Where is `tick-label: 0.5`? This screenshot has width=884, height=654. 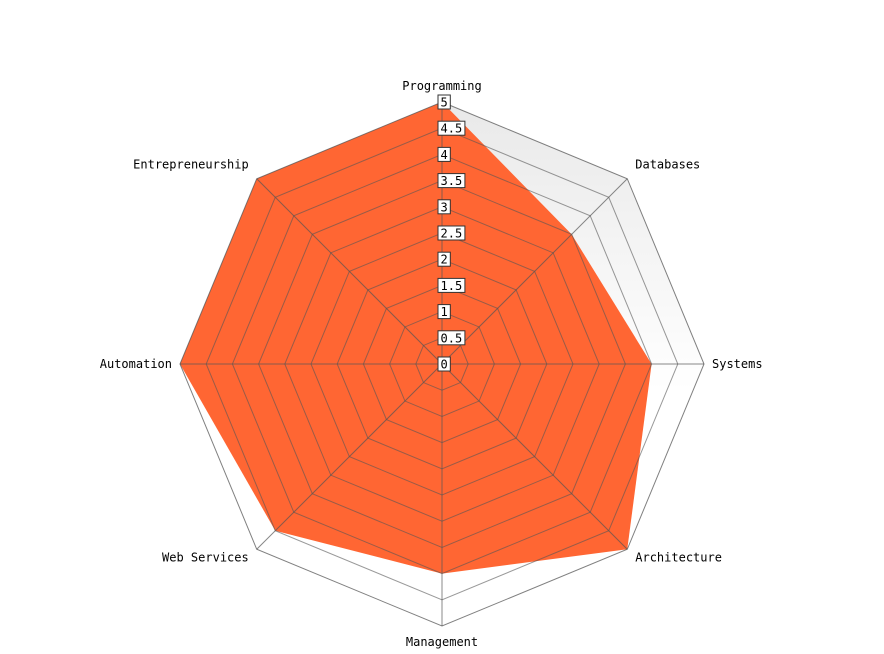 tick-label: 0.5 is located at coordinates (451, 338).